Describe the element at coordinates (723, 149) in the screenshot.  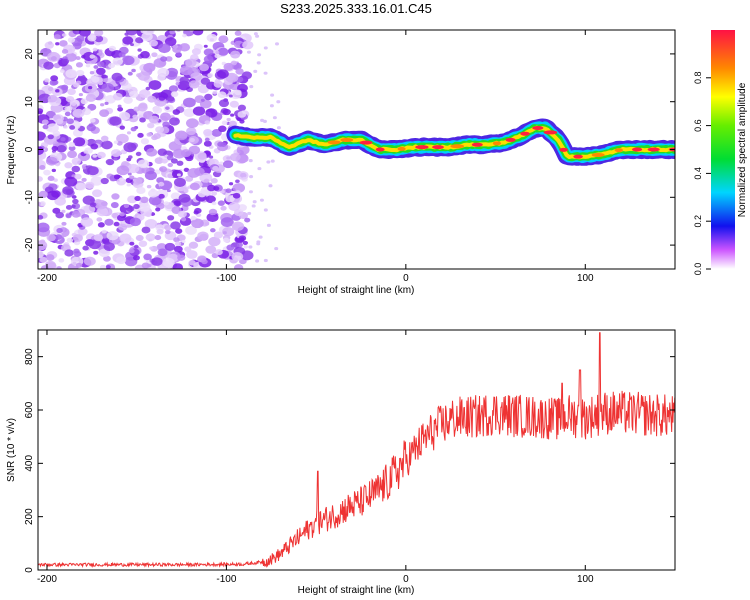
I see `colorbar-gradient` at that location.